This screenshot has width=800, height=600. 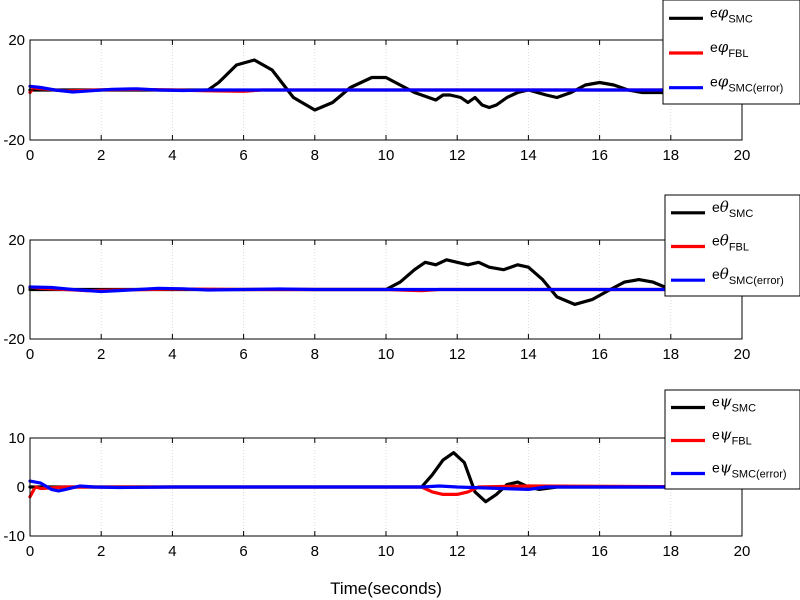 I want to click on legend-entry: eθFBL, so click(x=730, y=243).